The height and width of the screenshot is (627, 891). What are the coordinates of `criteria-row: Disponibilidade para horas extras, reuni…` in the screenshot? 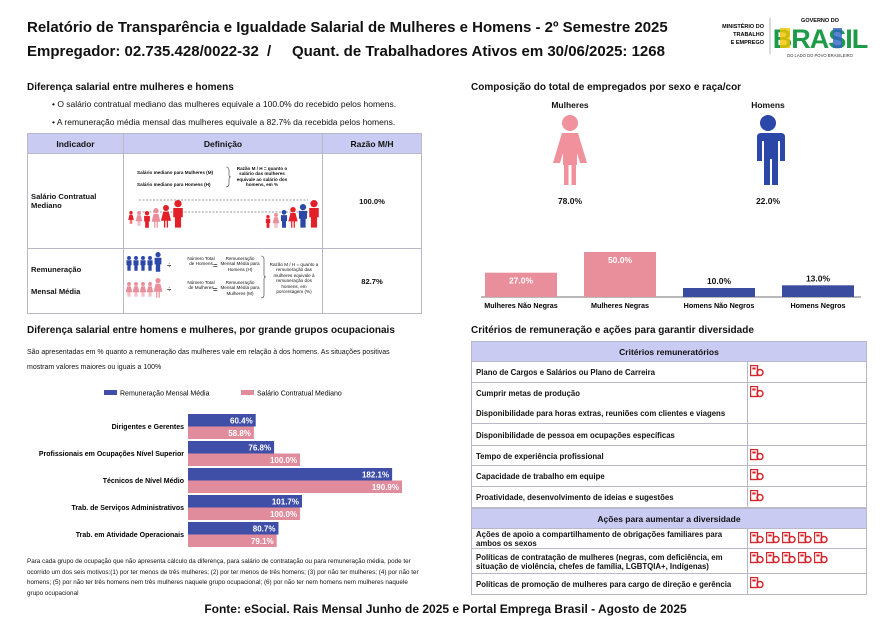 It's located at (669, 413).